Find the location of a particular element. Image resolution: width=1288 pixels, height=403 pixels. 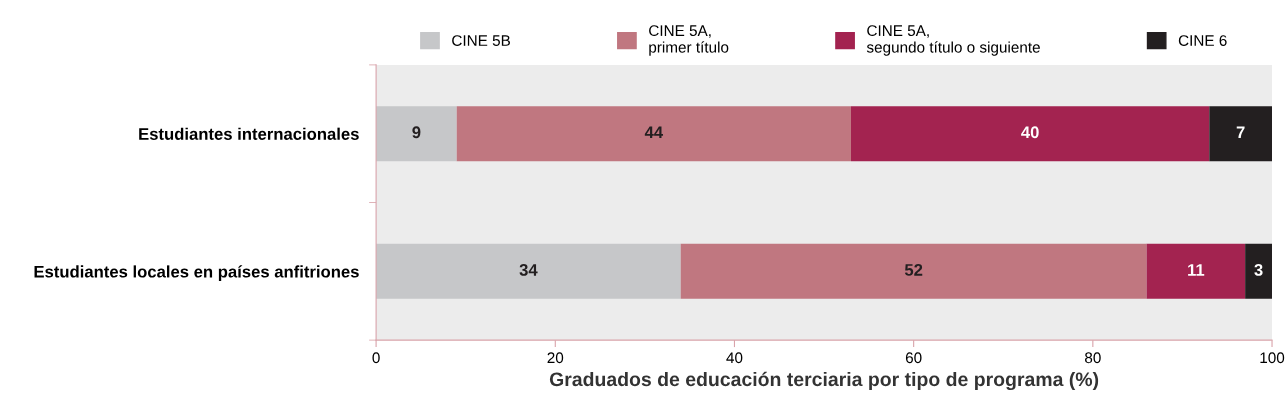

data-label: 11 is located at coordinates (1196, 270).